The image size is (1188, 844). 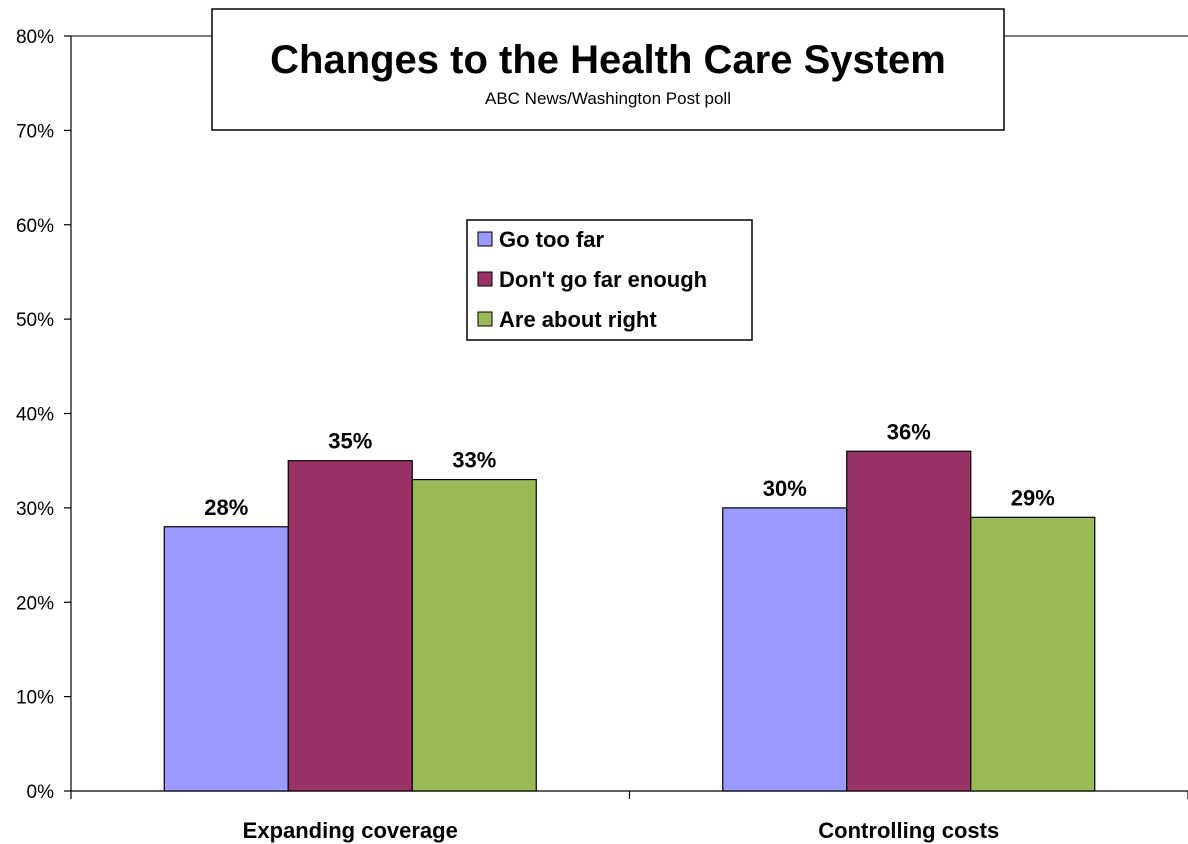 I want to click on y-tick-label: 60%, so click(x=35, y=226).